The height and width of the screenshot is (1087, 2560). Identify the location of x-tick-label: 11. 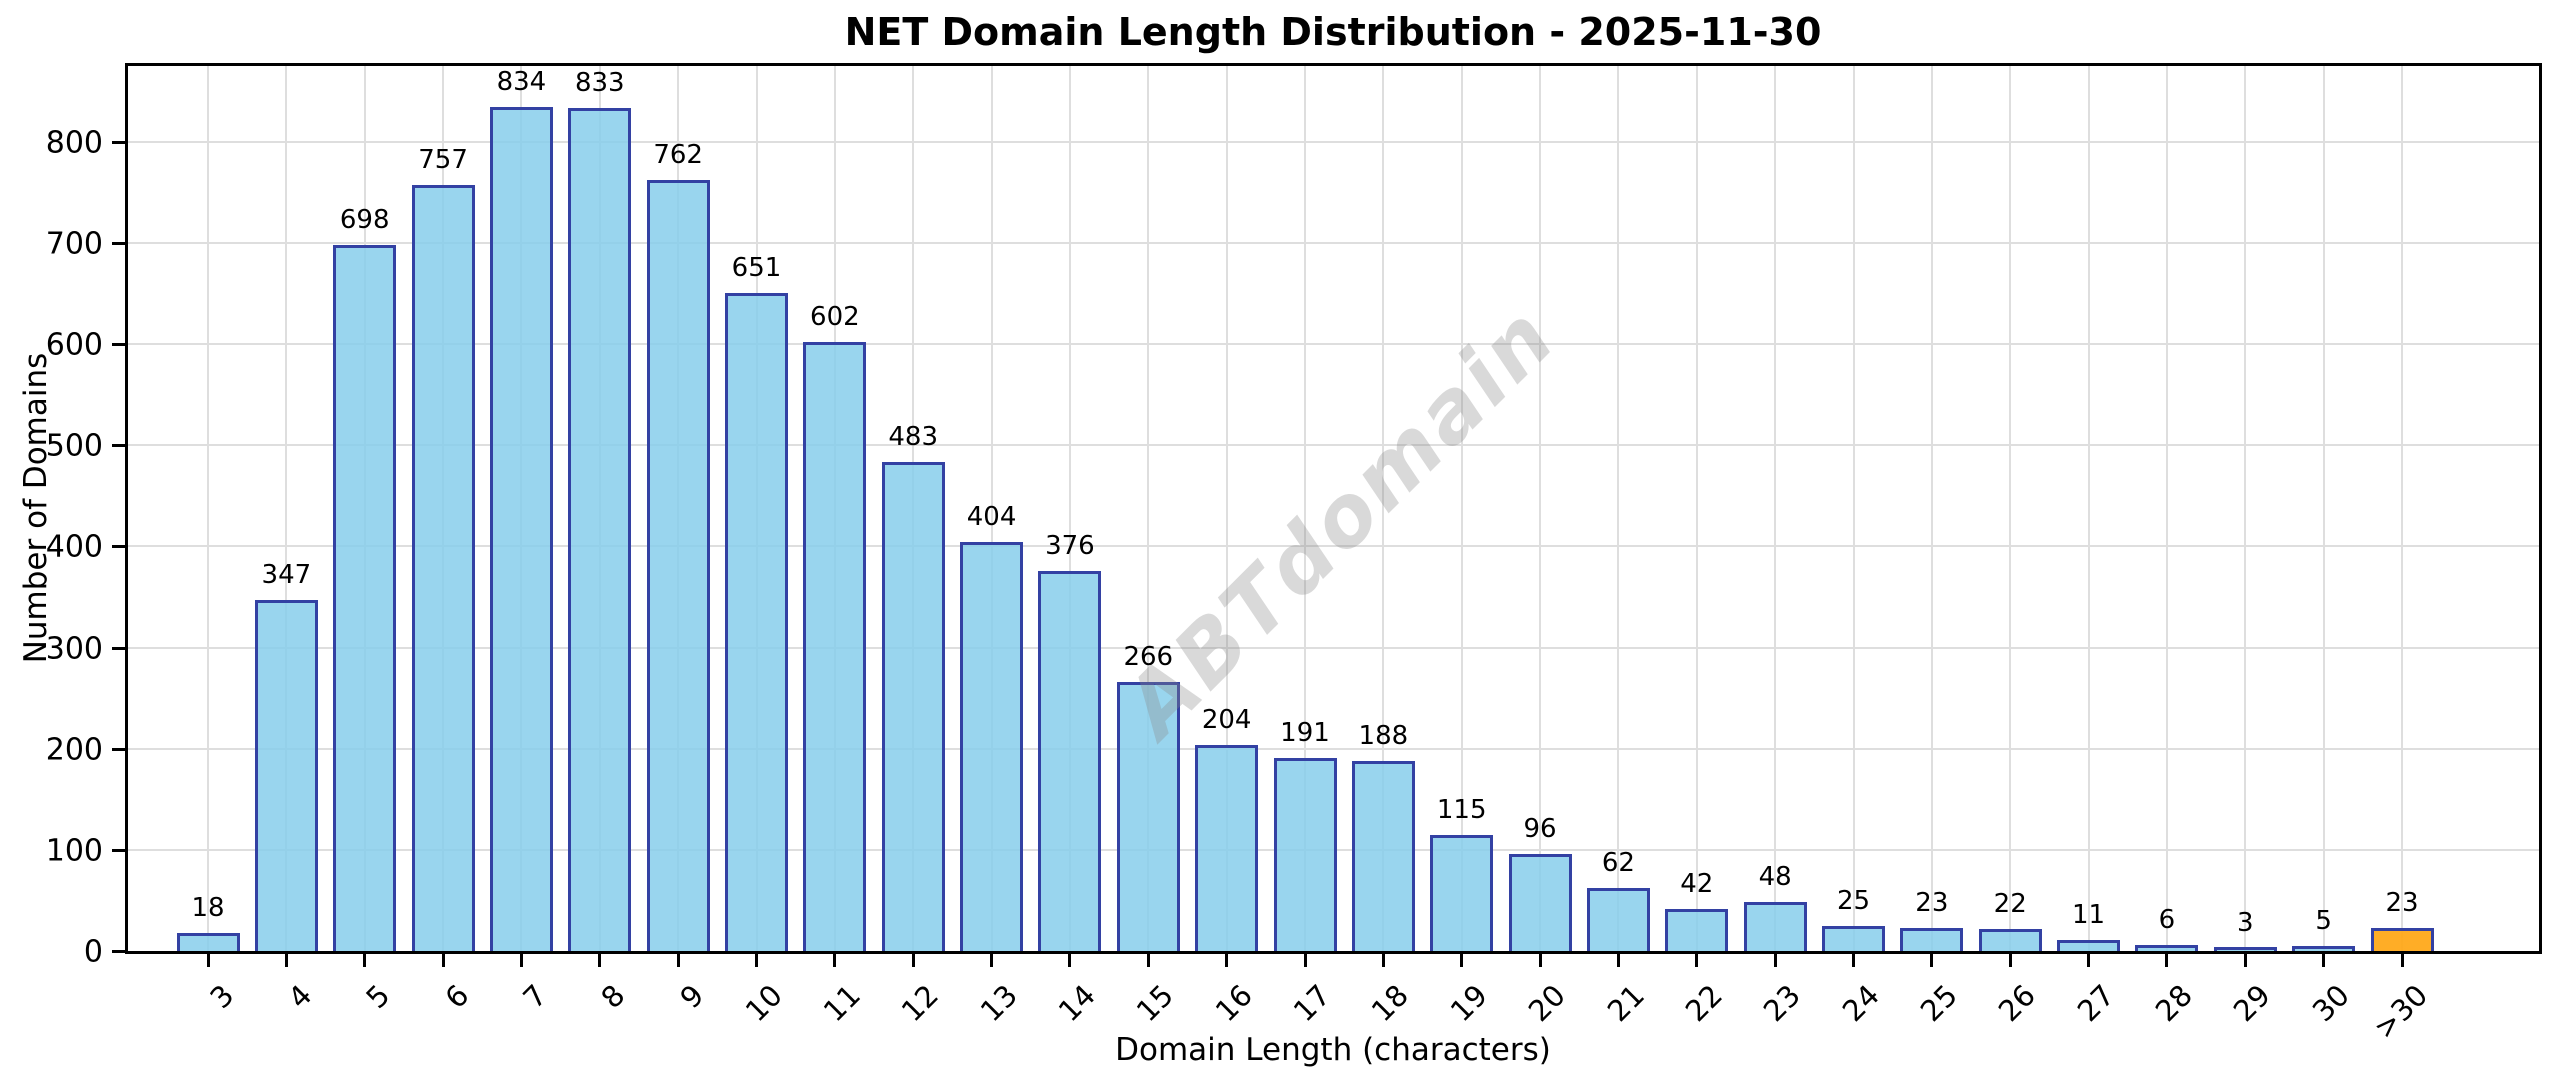
(841, 1003).